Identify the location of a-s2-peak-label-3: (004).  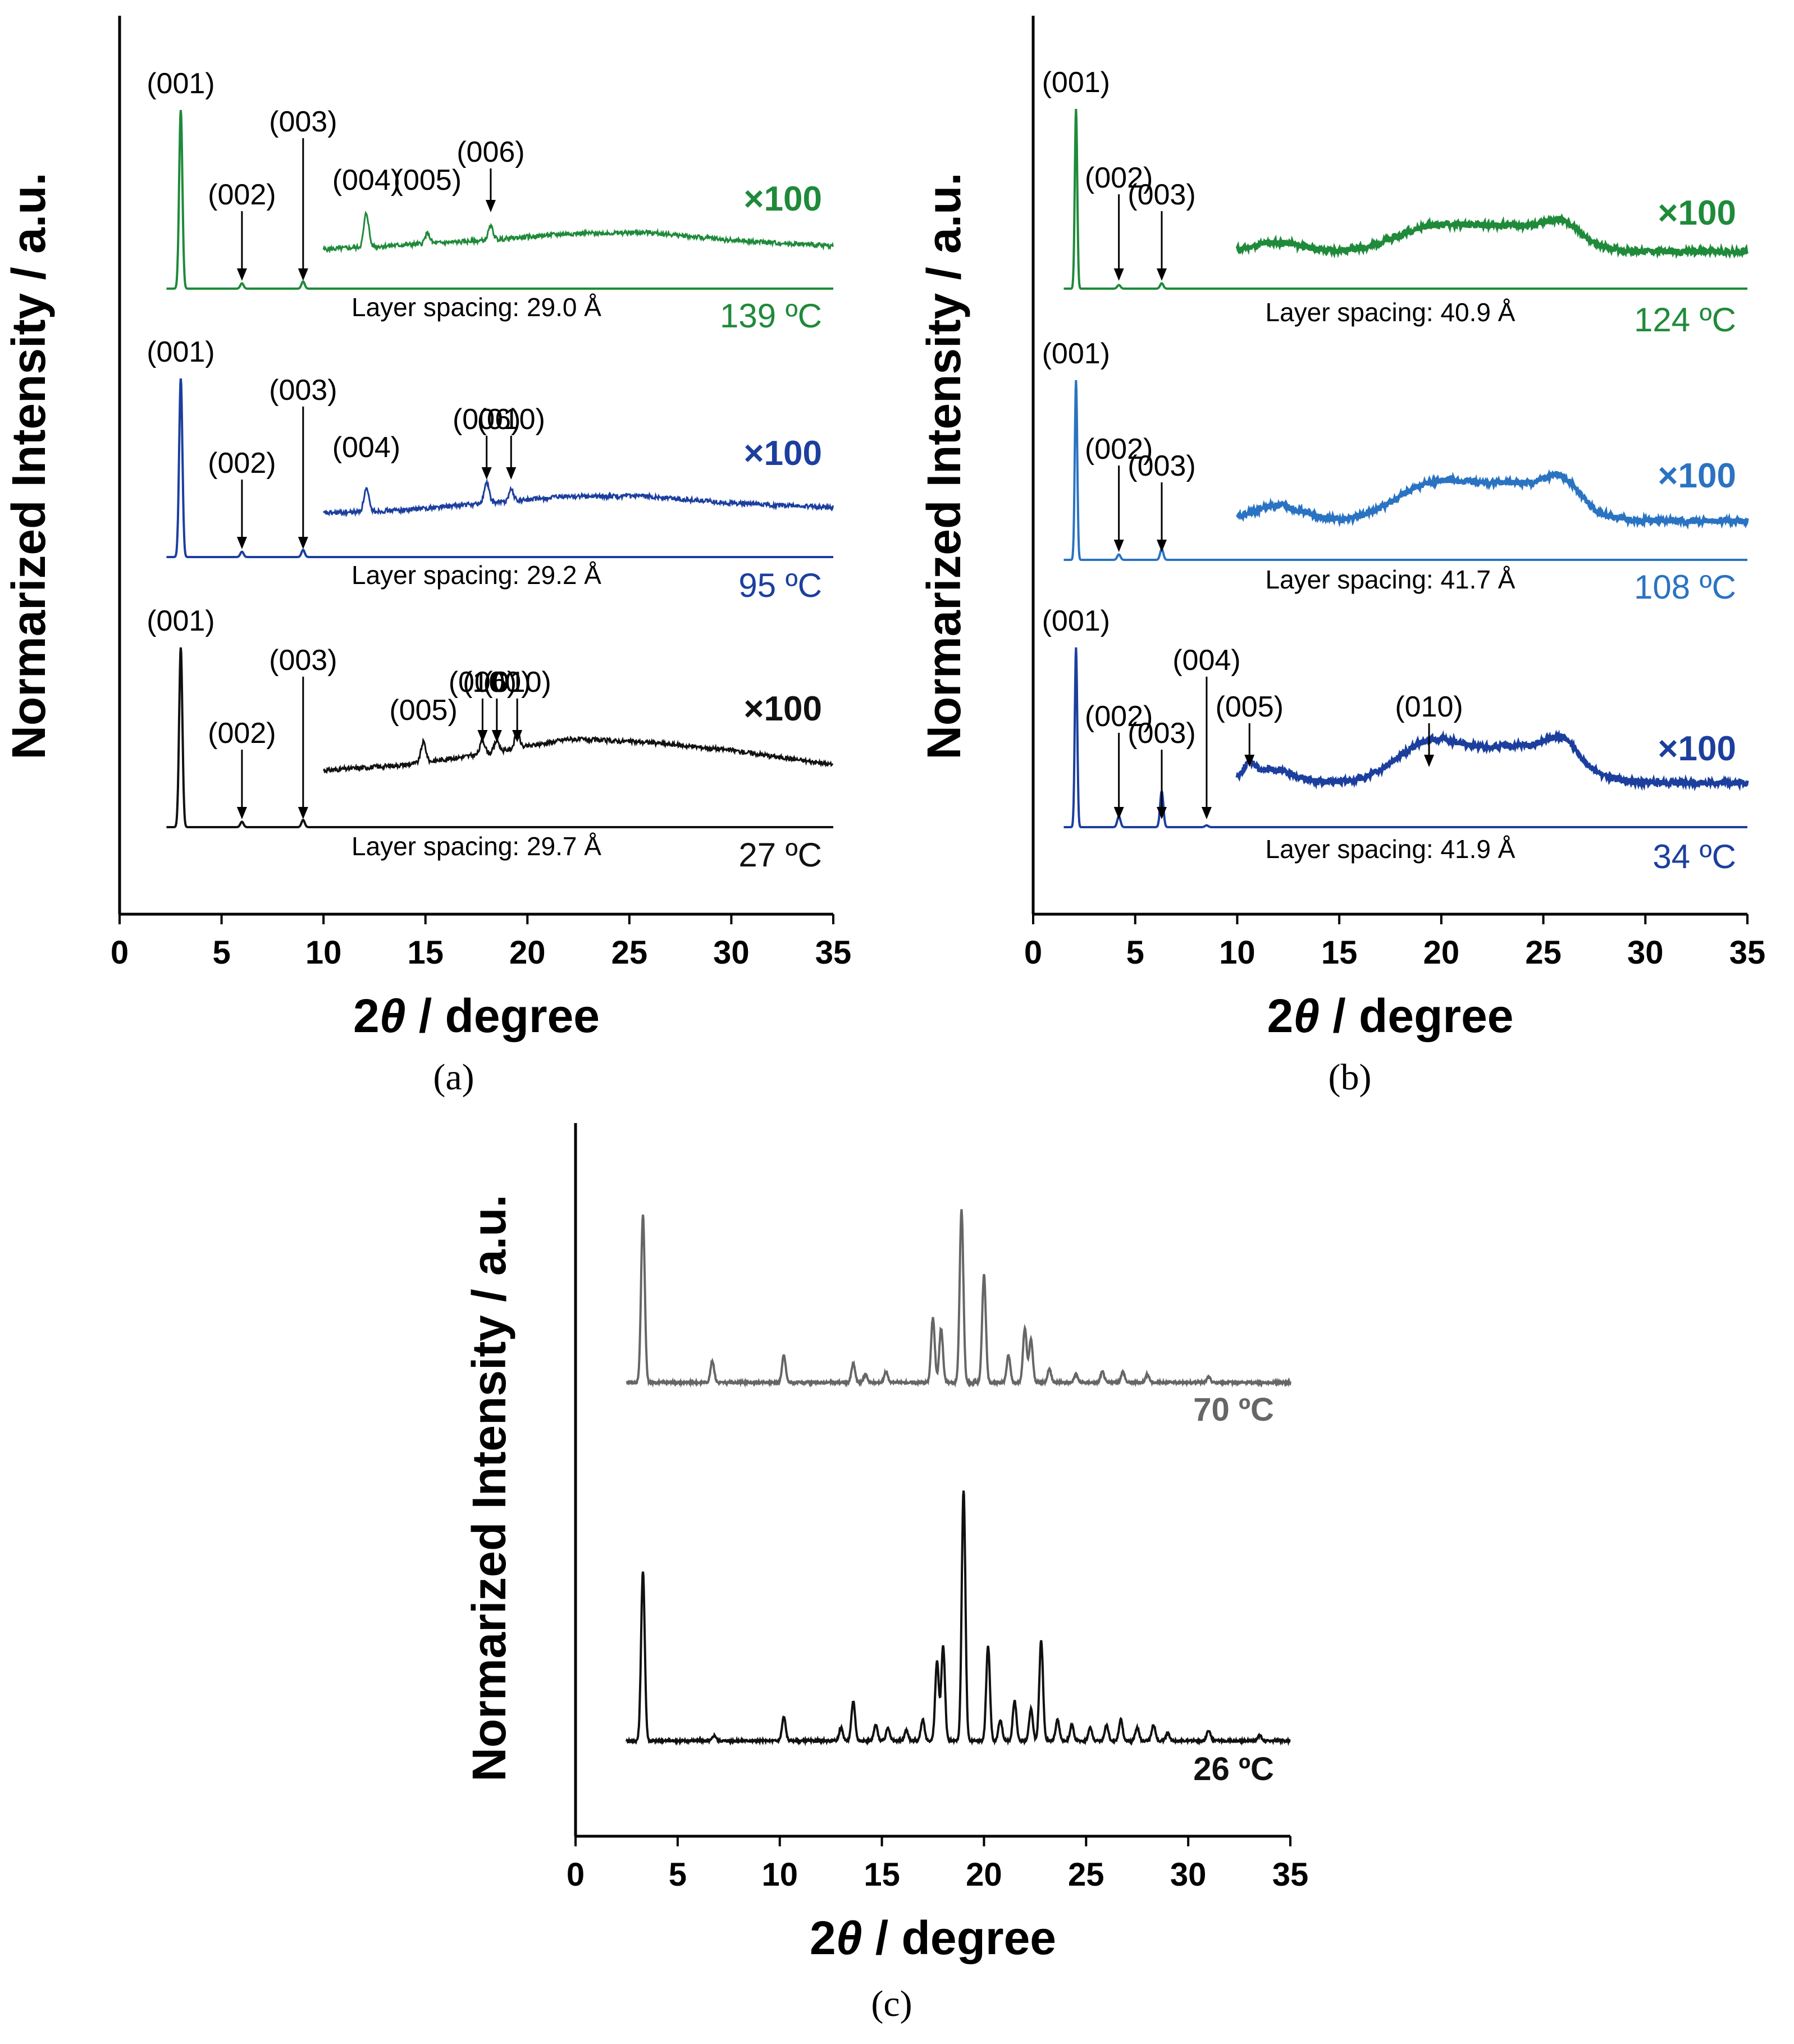
(366, 448).